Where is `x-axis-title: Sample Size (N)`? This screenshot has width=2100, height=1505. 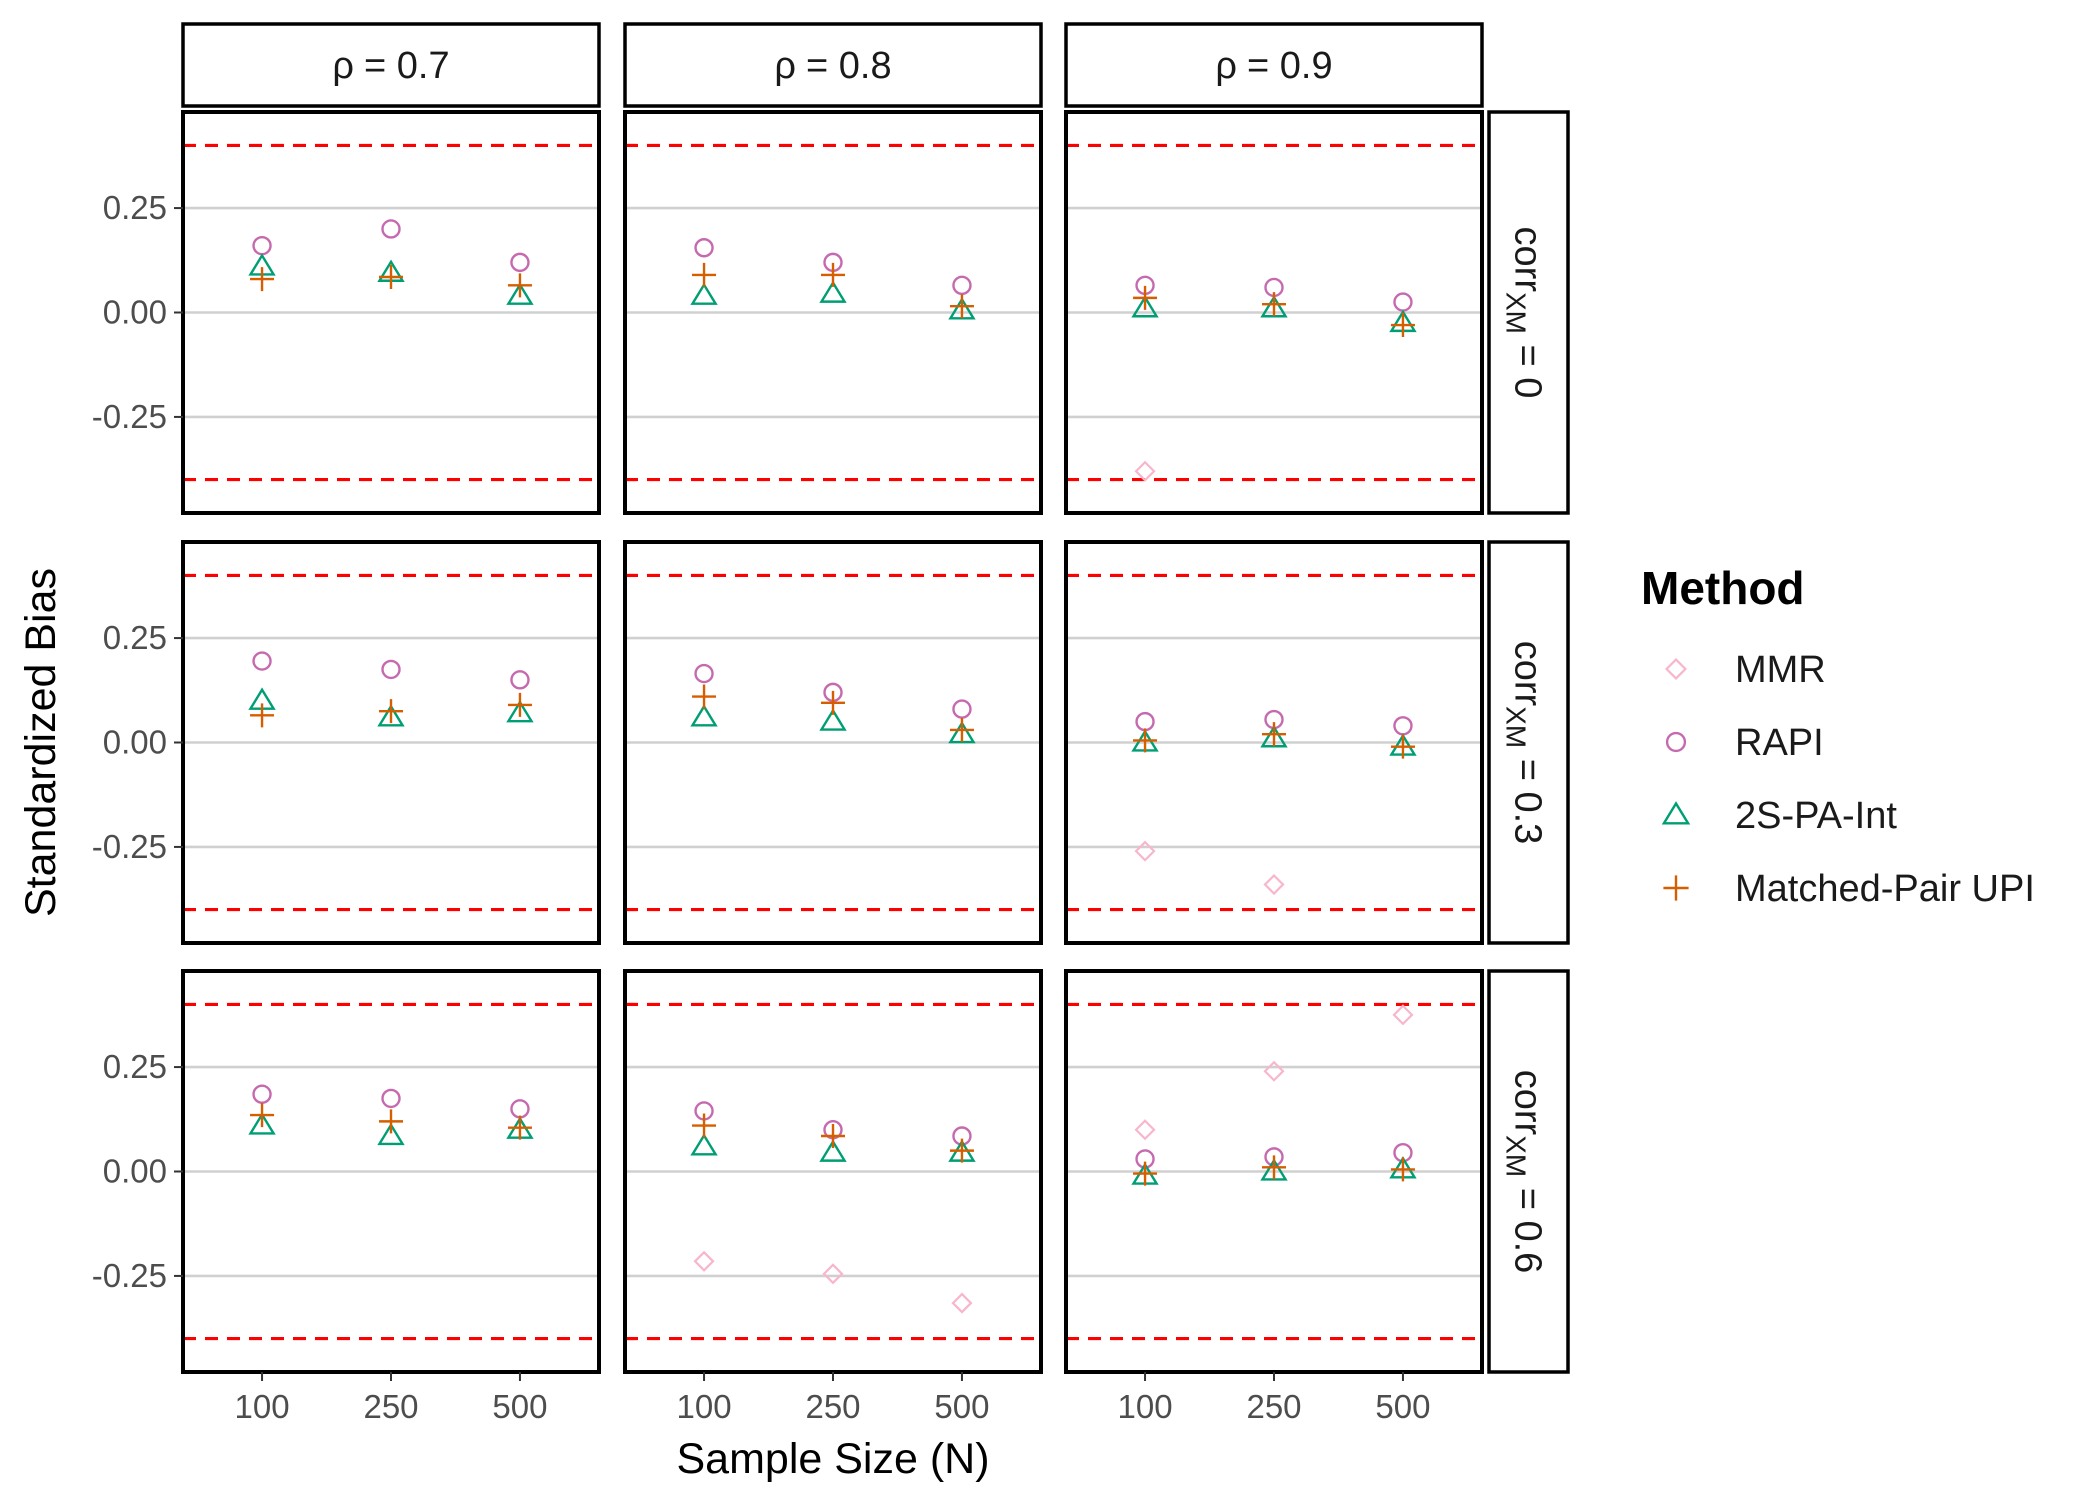 x-axis-title: Sample Size (N) is located at coordinates (832, 1459).